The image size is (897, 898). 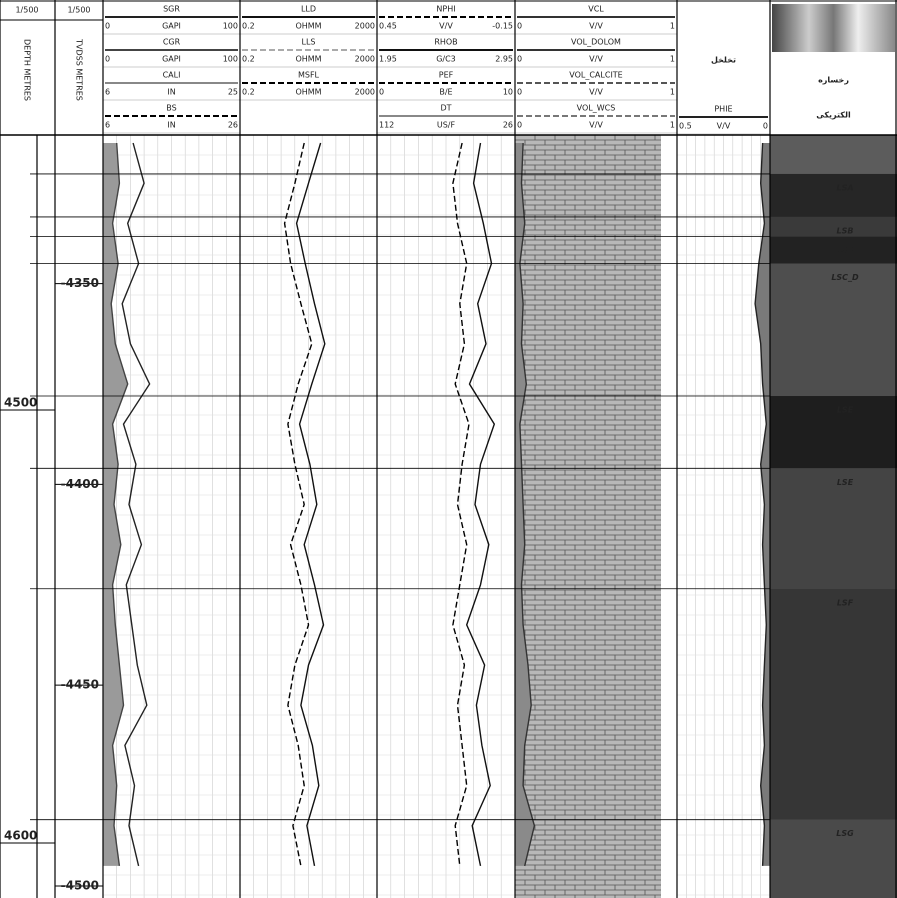 I want to click on curve-name: VOL_CALCITE, so click(x=596, y=75).